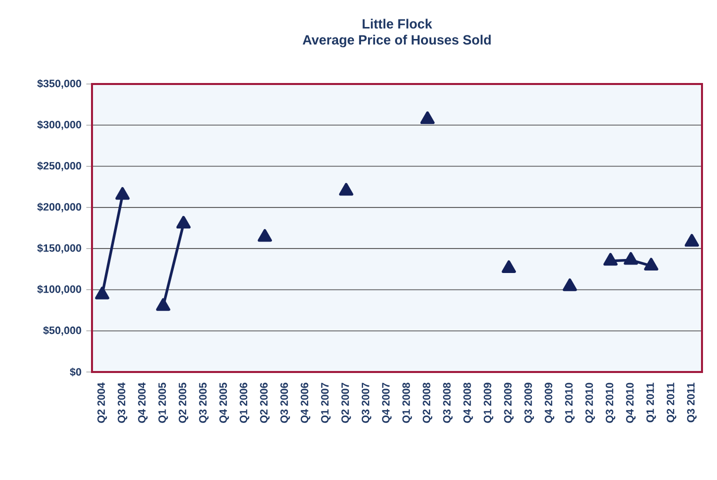  I want to click on x-tick-label: Q2 2010, so click(590, 402).